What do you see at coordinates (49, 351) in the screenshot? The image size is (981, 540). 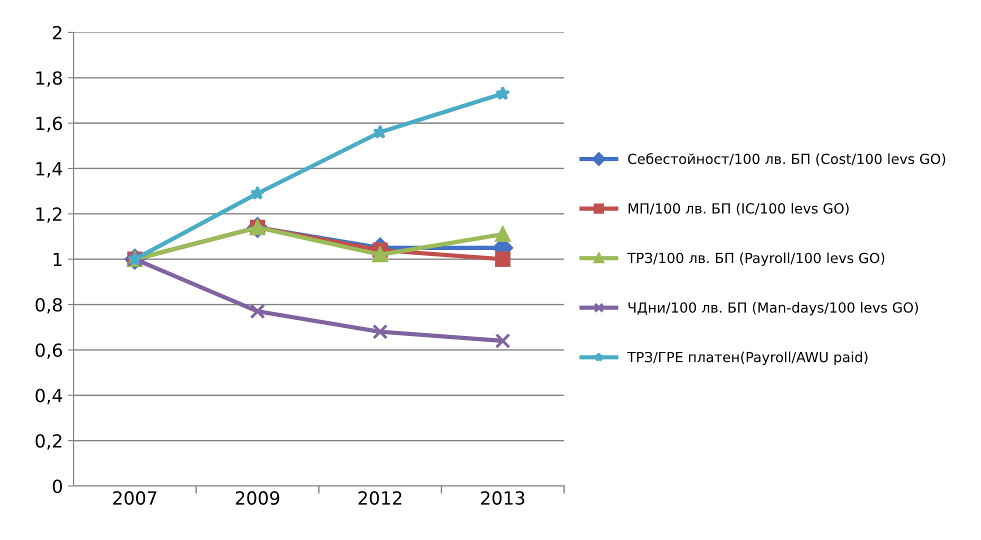 I see `y-tick-label: 0,6` at bounding box center [49, 351].